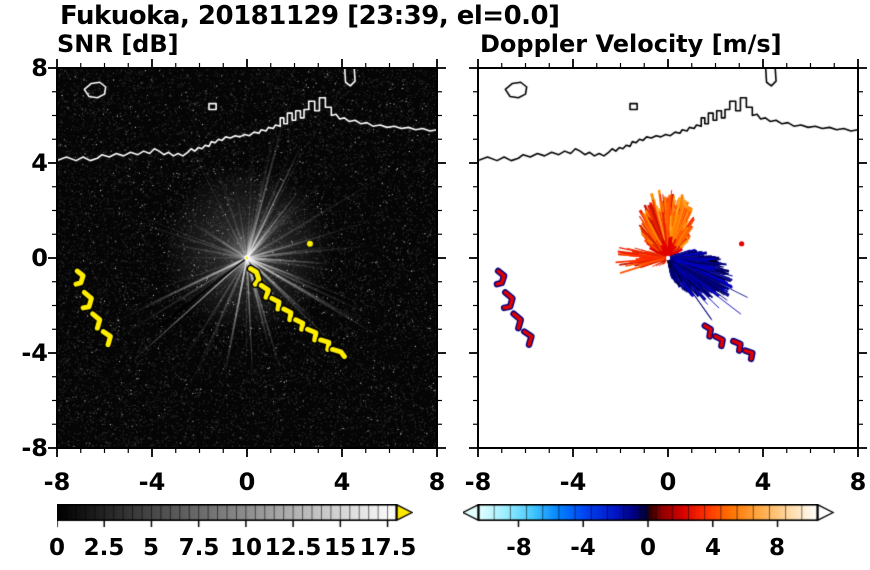 This screenshot has height=570, width=870. What do you see at coordinates (713, 548) in the screenshot?
I see `doppler-colorbar-label: 4` at bounding box center [713, 548].